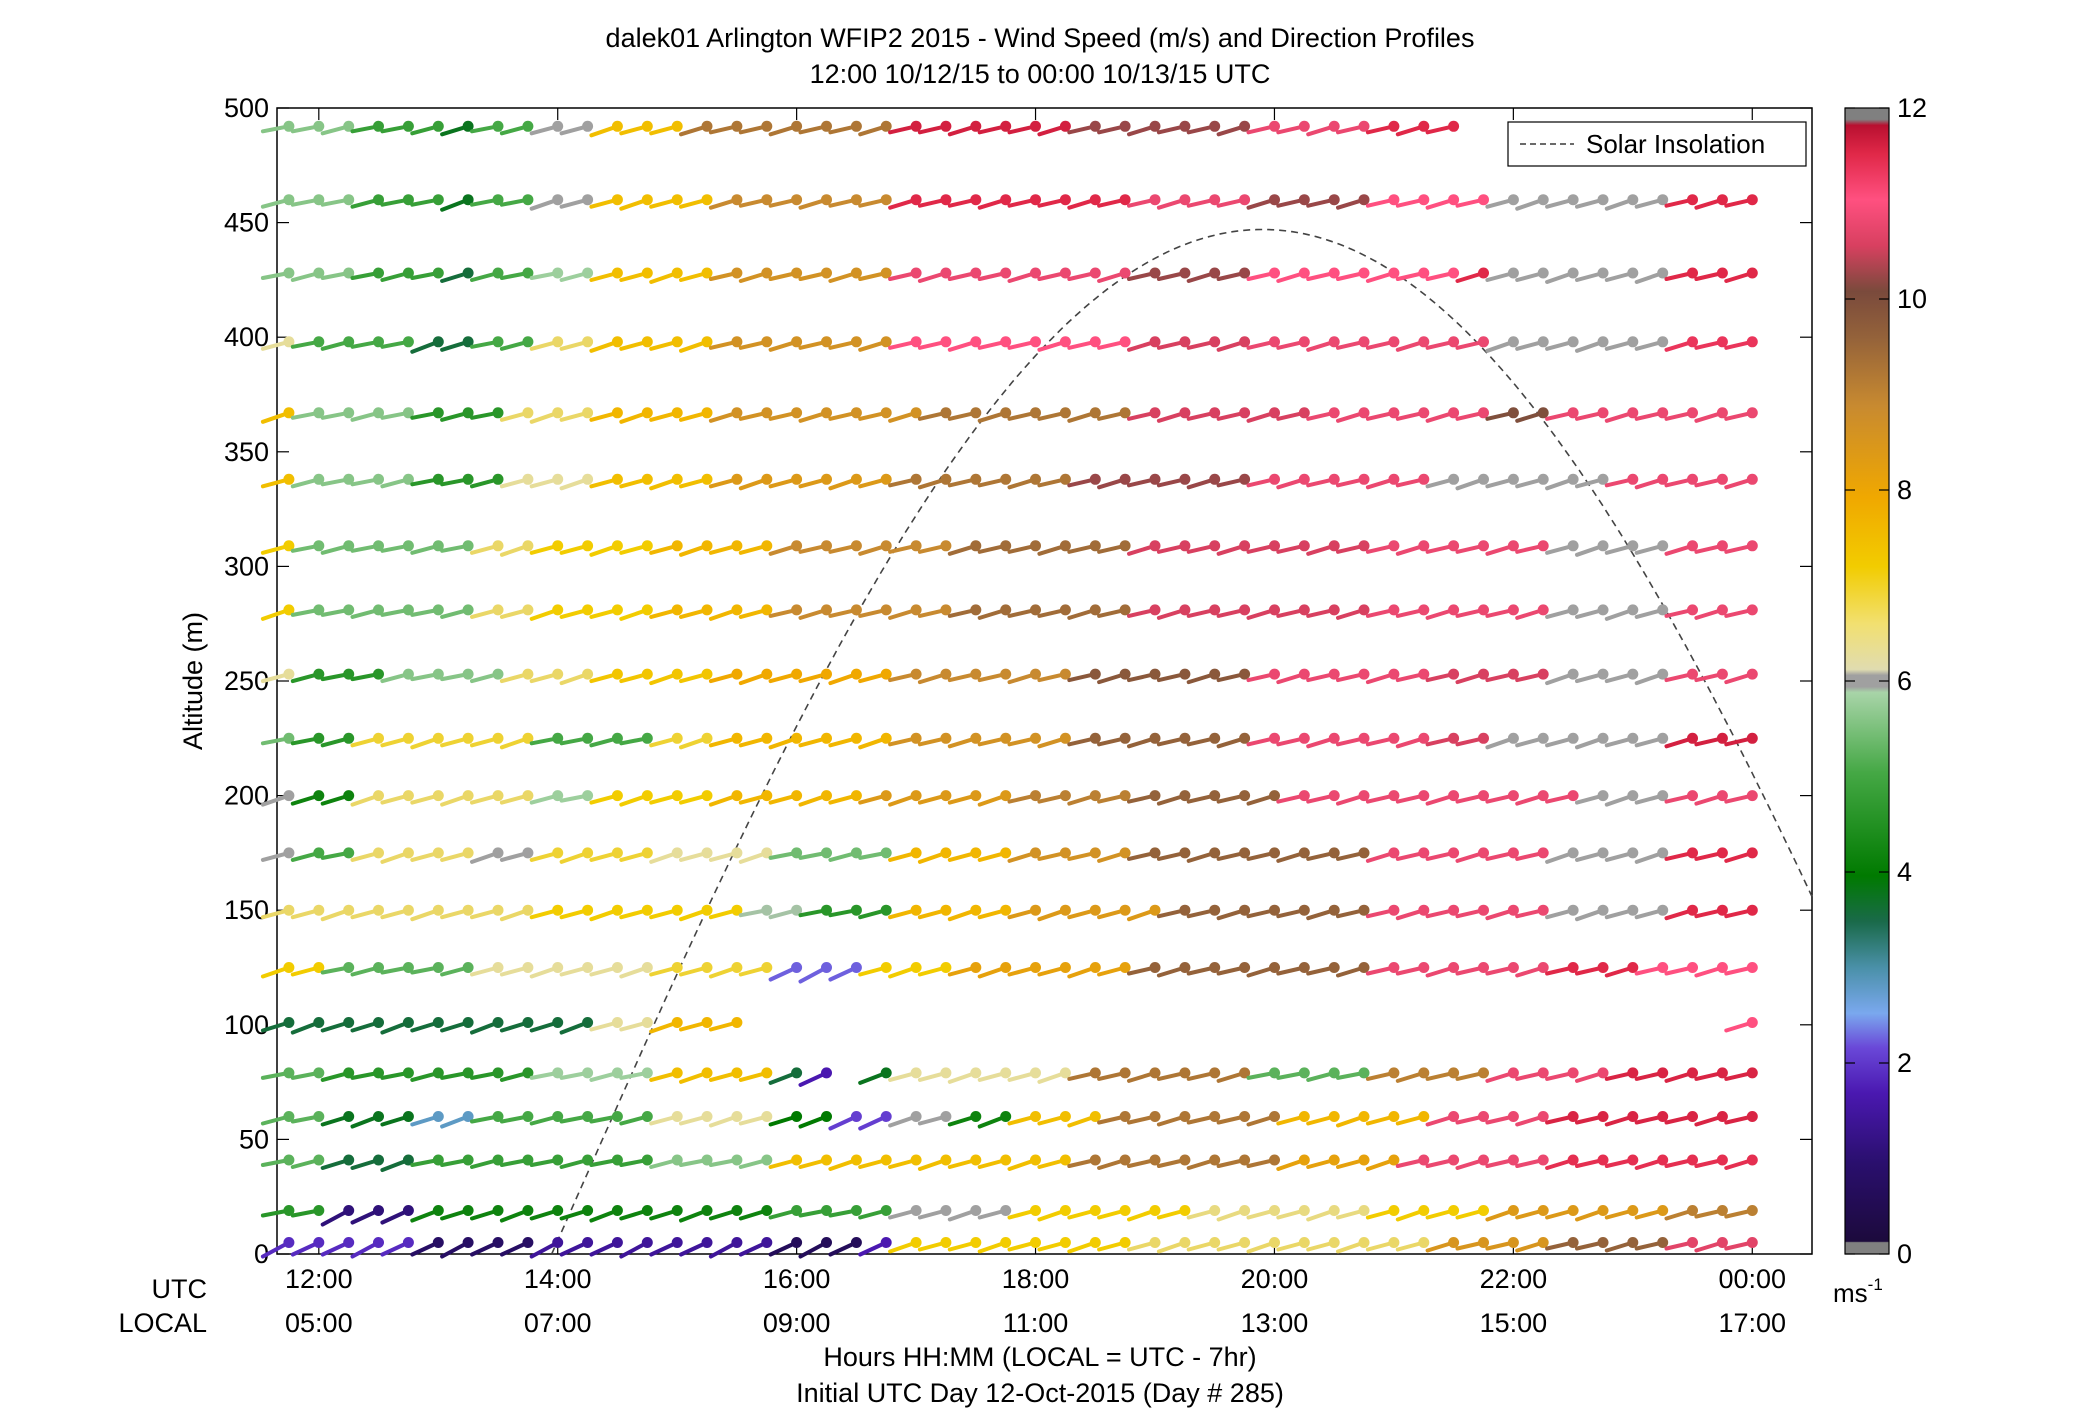 The image size is (2098, 1425). I want to click on x-tick-label-utc: 16:00, so click(797, 1279).